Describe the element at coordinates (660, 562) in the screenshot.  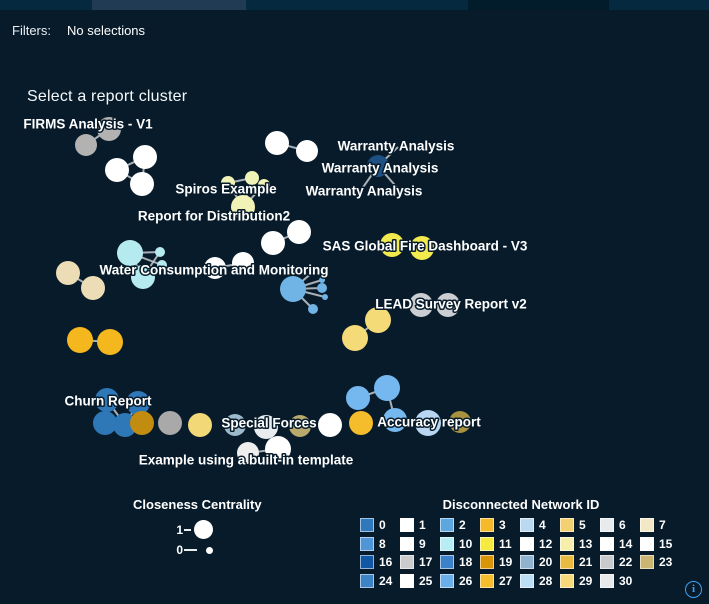
I see `legend-item-23: 23` at that location.